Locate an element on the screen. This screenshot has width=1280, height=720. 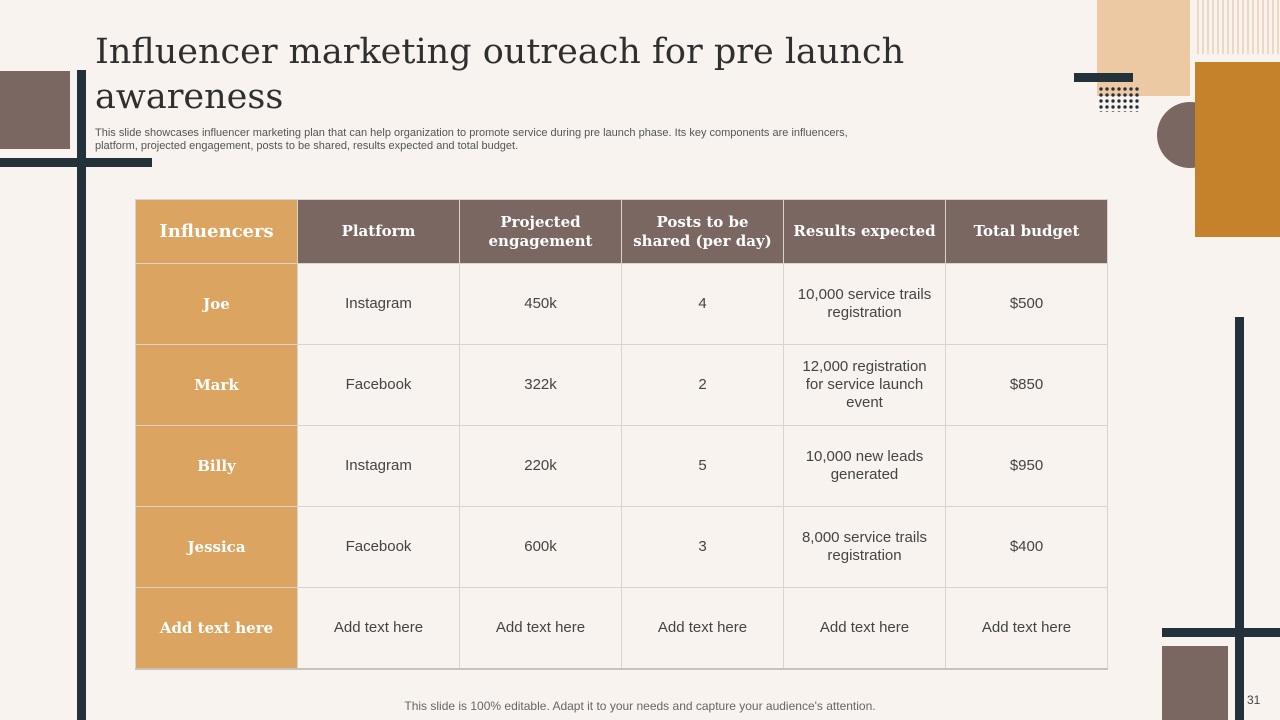
decor-vertical-bar-left is located at coordinates (81, 395).